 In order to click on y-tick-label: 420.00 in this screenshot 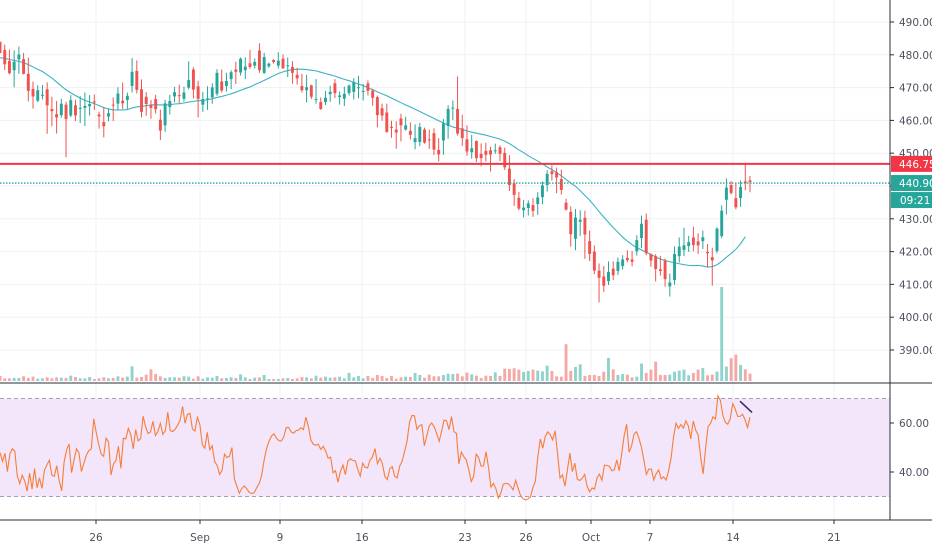, I will do `click(915, 253)`.